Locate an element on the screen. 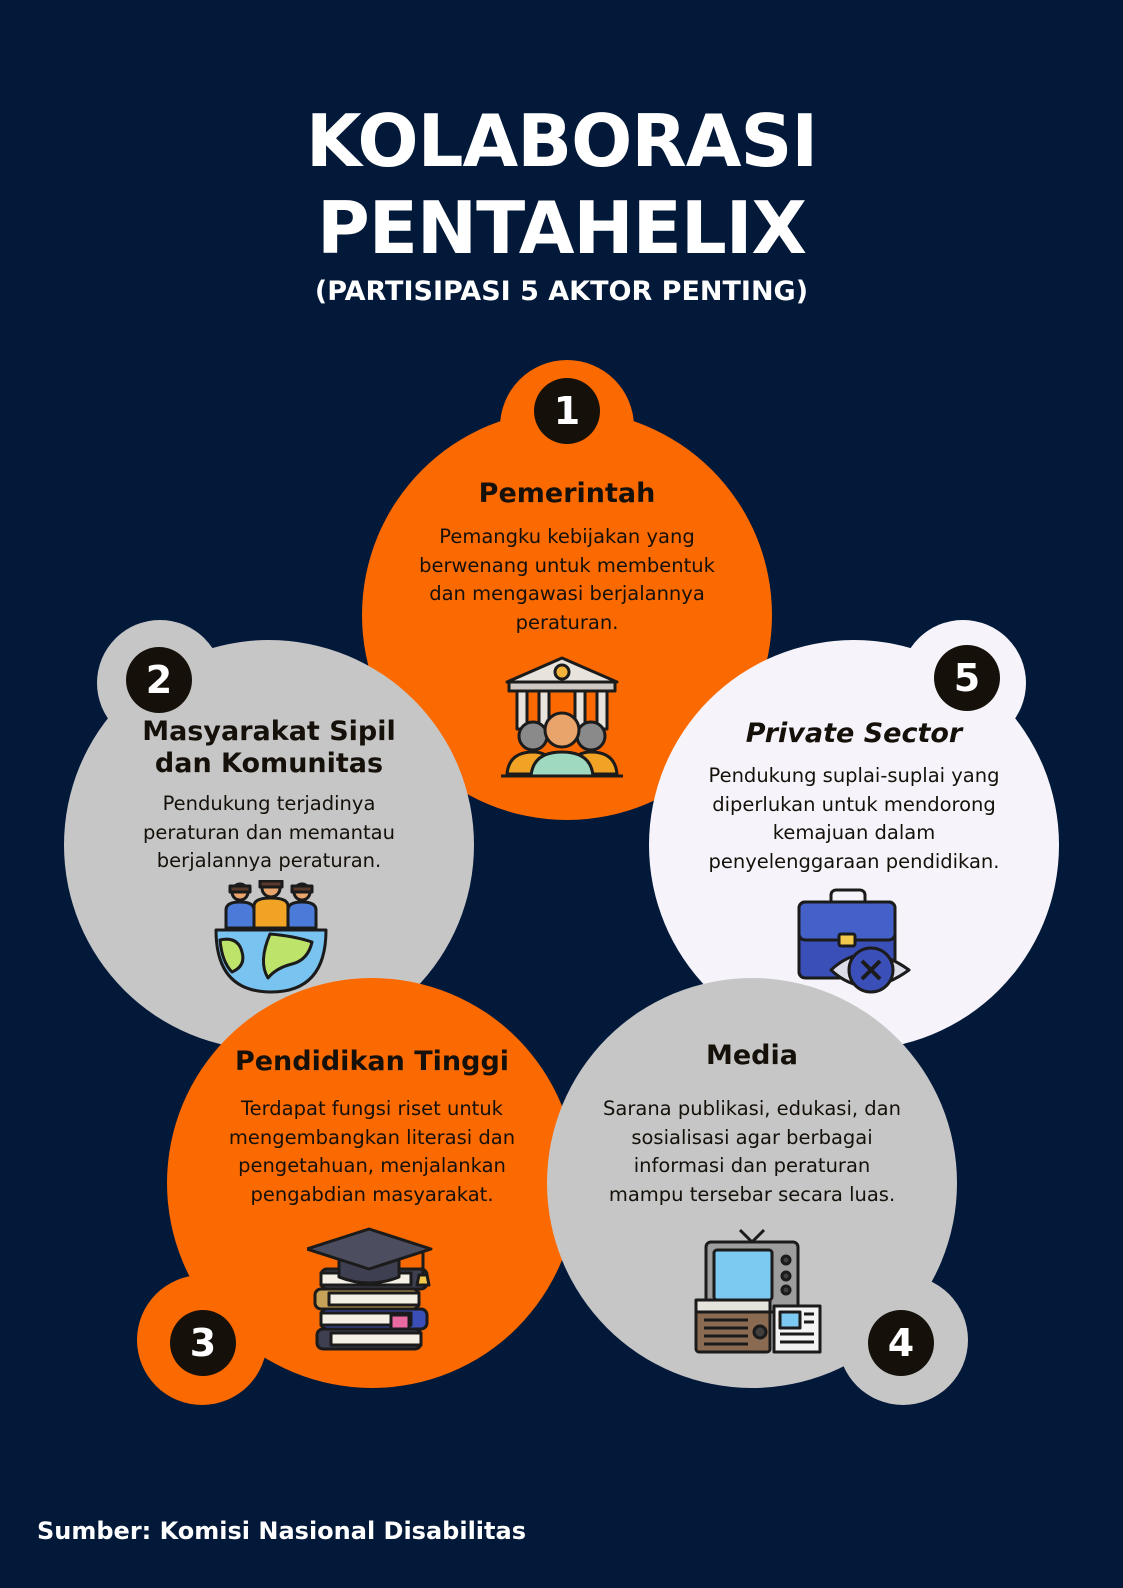  actor-1-name: Pemerintah is located at coordinates (567, 493).